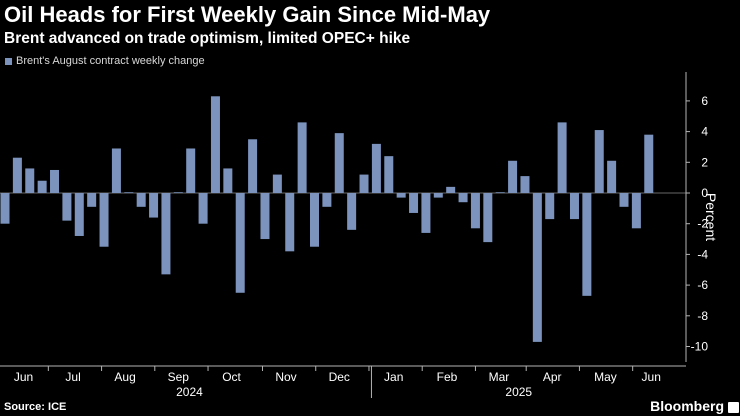 This screenshot has width=740, height=416. I want to click on y-tick-label: 2, so click(704, 162).